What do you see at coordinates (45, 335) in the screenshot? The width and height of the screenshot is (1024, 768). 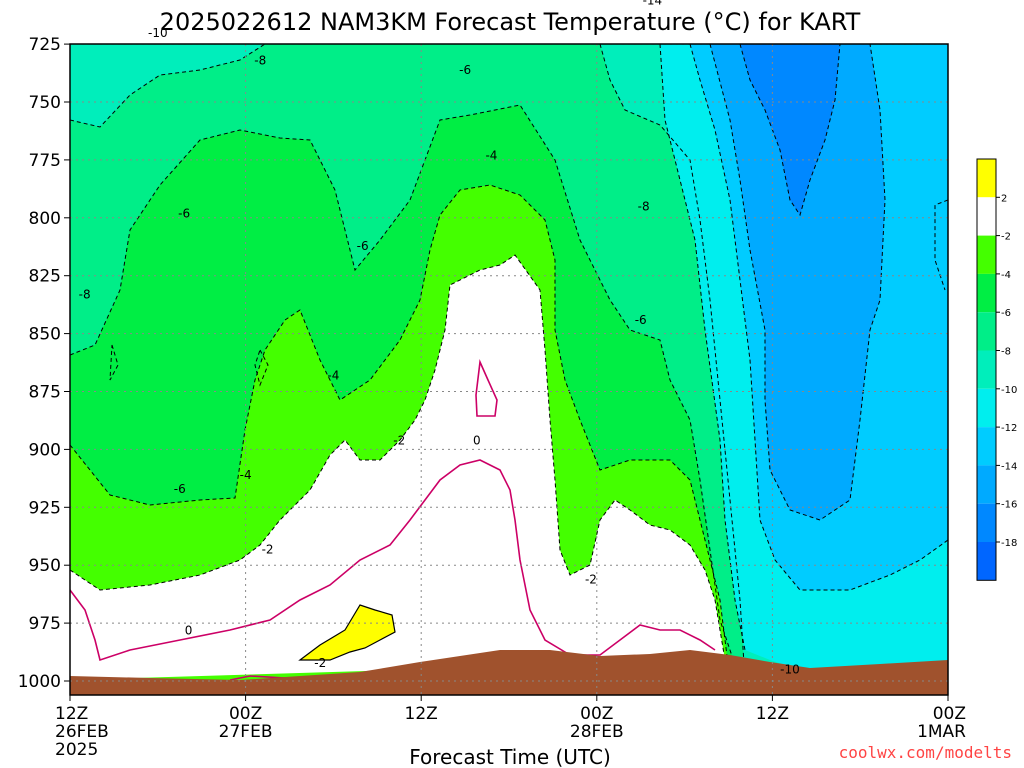 I see `y-tick-label: 850` at bounding box center [45, 335].